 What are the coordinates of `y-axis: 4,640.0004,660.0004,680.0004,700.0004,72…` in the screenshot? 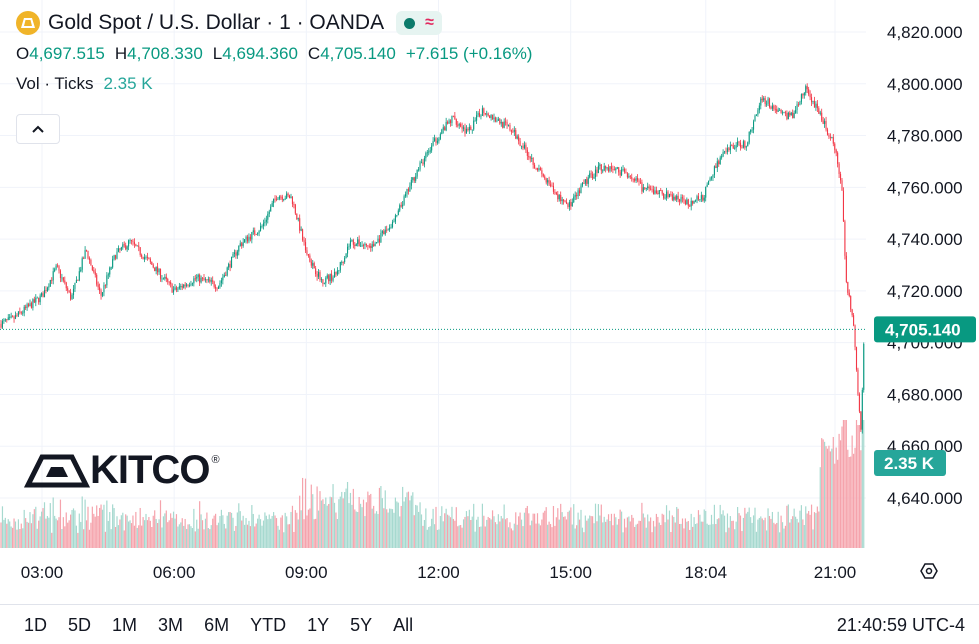 It's located at (925, 265).